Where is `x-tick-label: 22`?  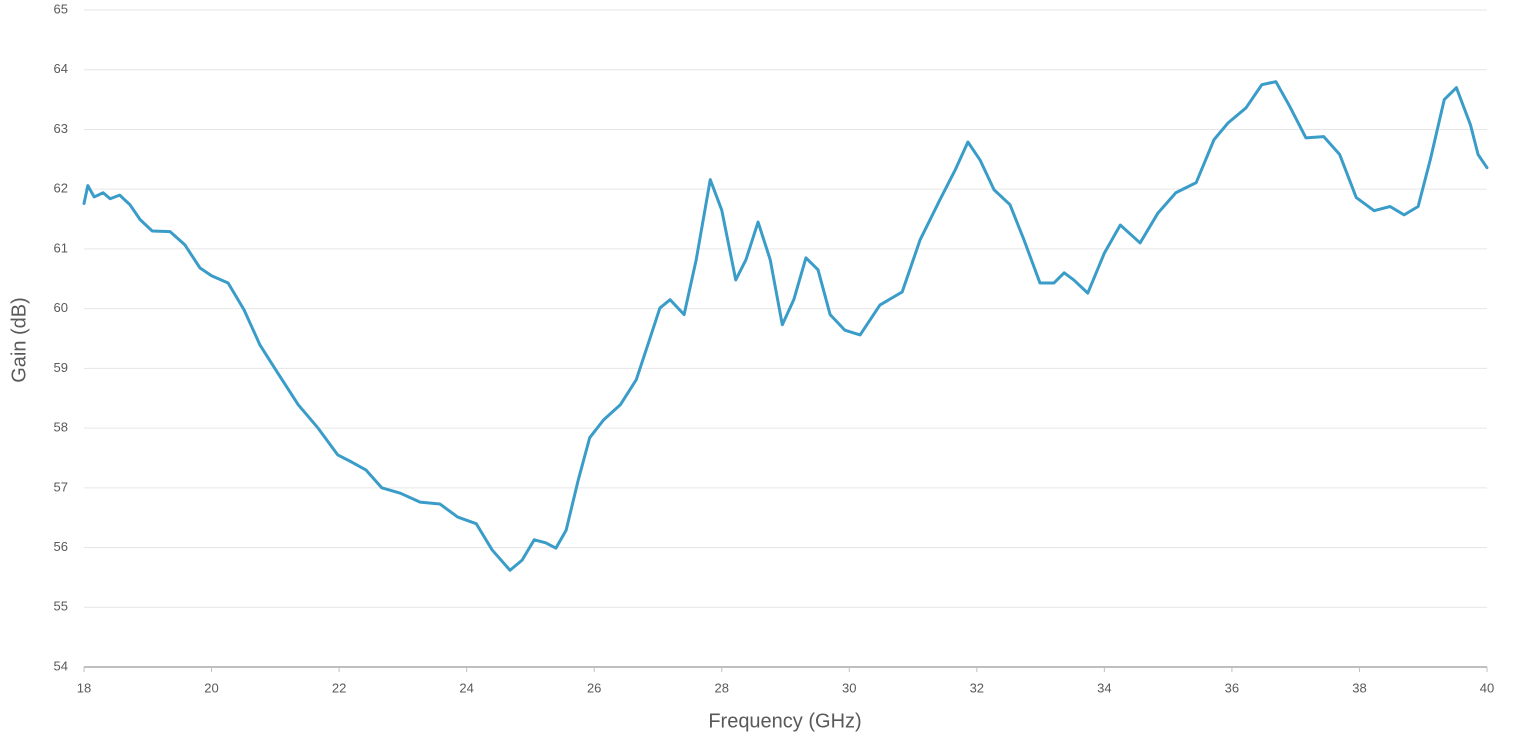 x-tick-label: 22 is located at coordinates (339, 687).